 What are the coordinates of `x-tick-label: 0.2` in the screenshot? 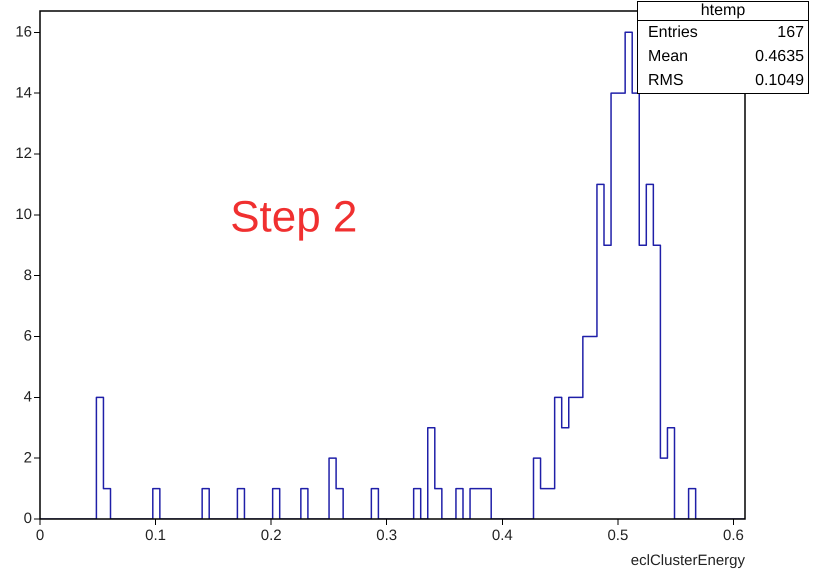 It's located at (271, 535).